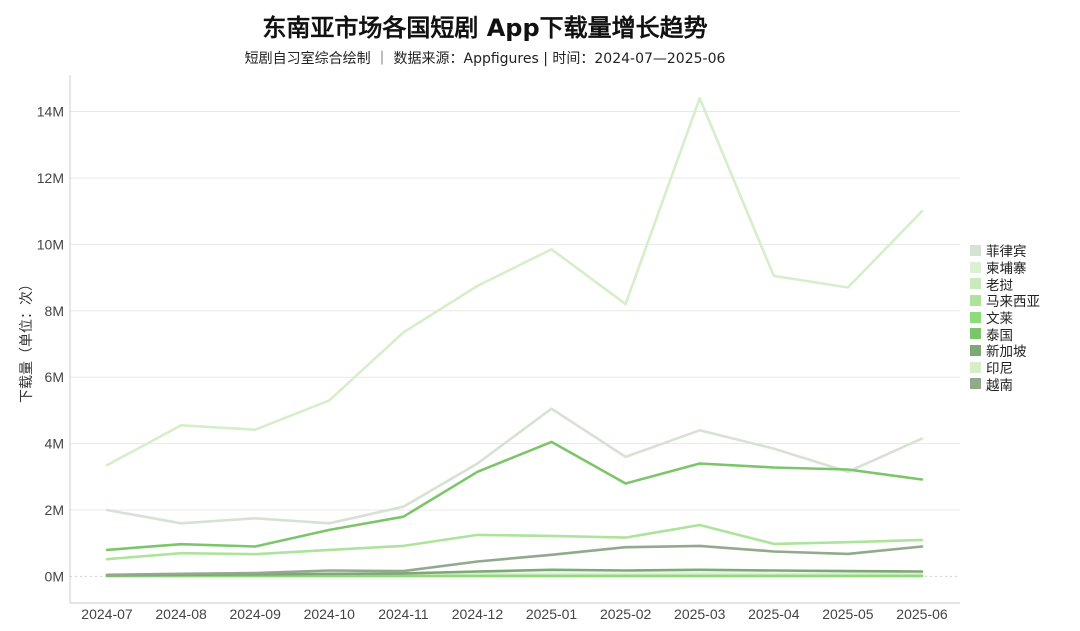 The height and width of the screenshot is (631, 1080). What do you see at coordinates (50, 178) in the screenshot?
I see `y-tick-label: 12M` at bounding box center [50, 178].